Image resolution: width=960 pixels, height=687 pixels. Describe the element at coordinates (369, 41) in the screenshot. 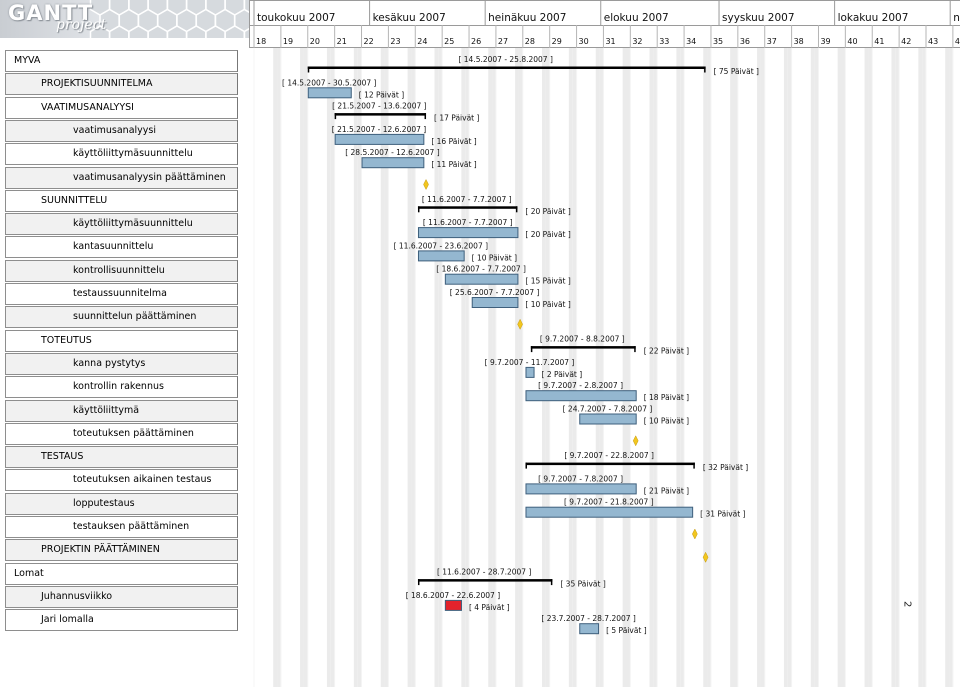

I see `week-number: 22` at that location.